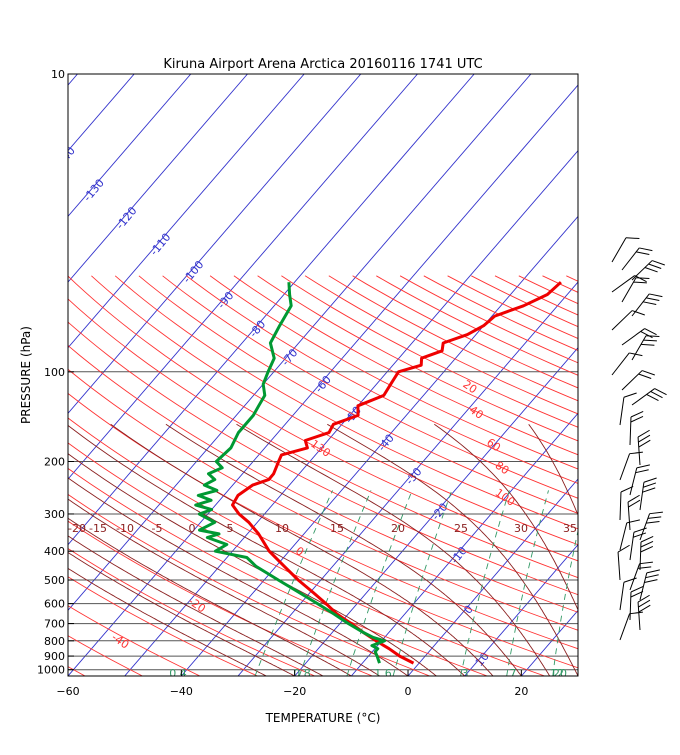  What do you see at coordinates (302, 673) in the screenshot?
I see `mixing-ratio-label: 0.8` at bounding box center [302, 673].